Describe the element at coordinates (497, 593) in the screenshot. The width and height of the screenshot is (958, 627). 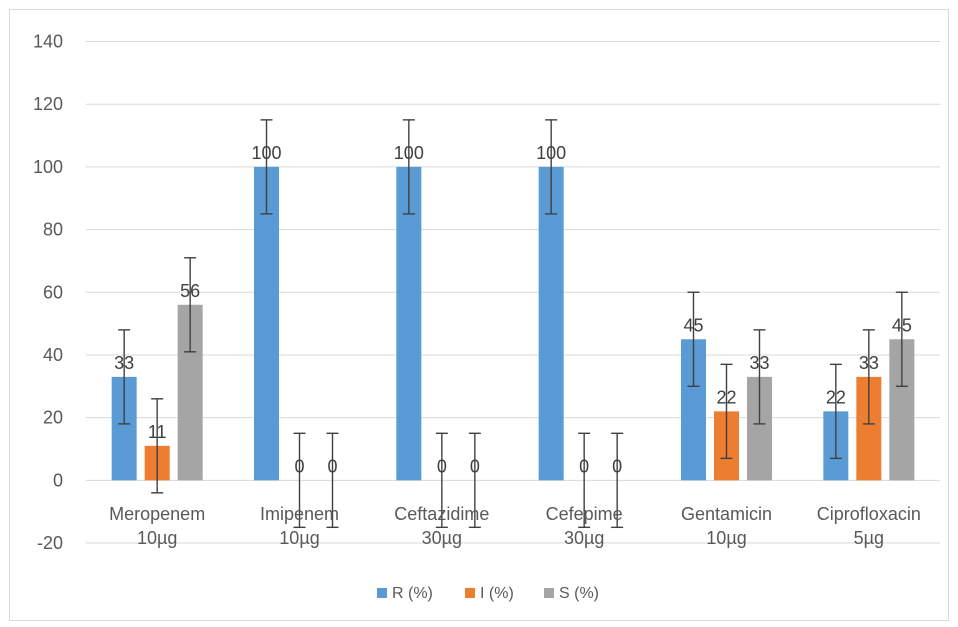
I see `legend-label: I (%)` at that location.